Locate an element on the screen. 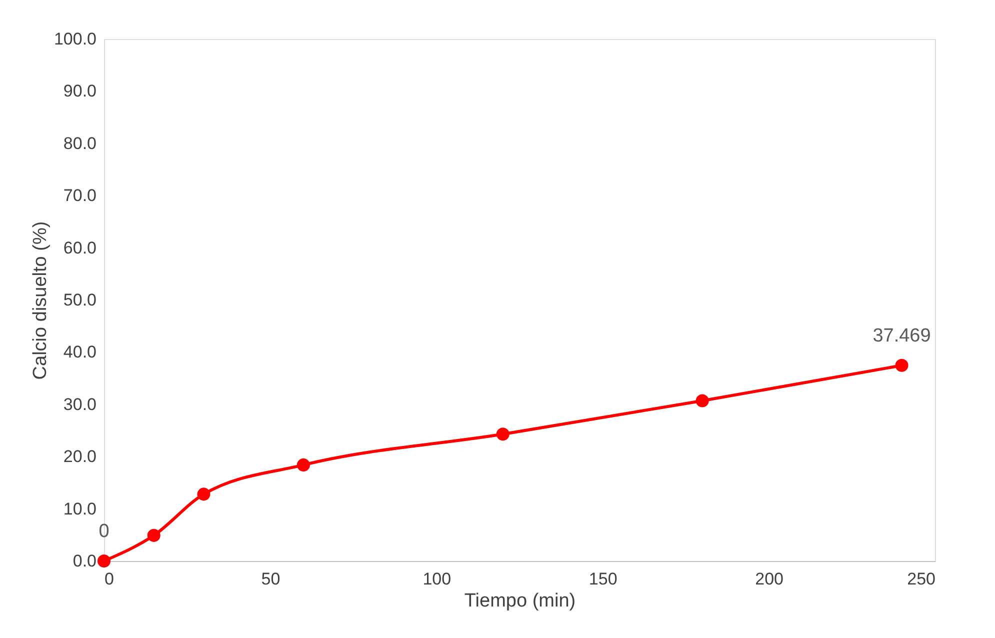 This screenshot has height=638, width=995. x-tick-label: 100 is located at coordinates (437, 579).